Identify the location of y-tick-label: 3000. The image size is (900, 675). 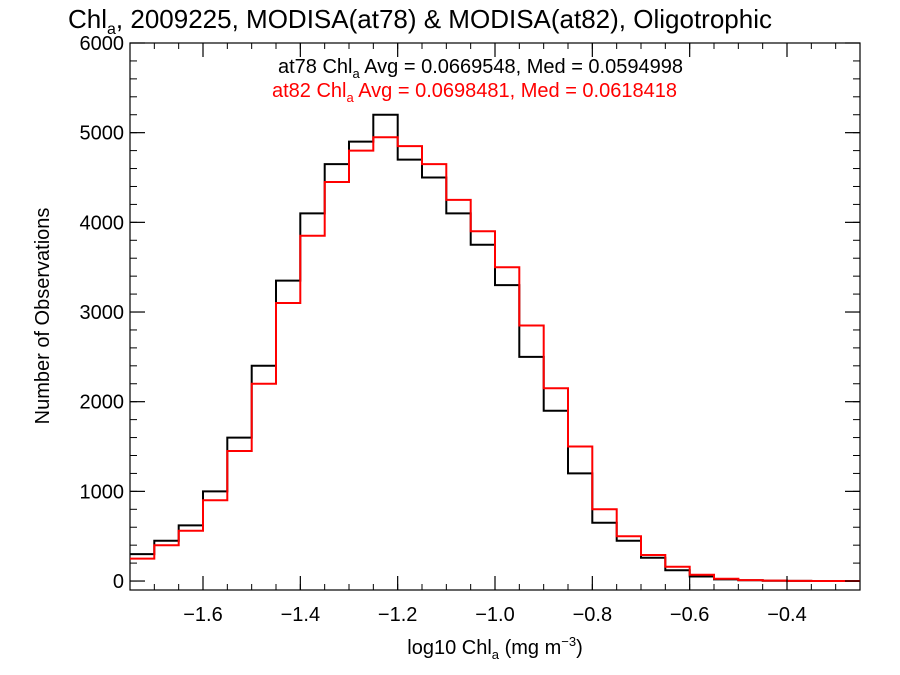
(102, 313).